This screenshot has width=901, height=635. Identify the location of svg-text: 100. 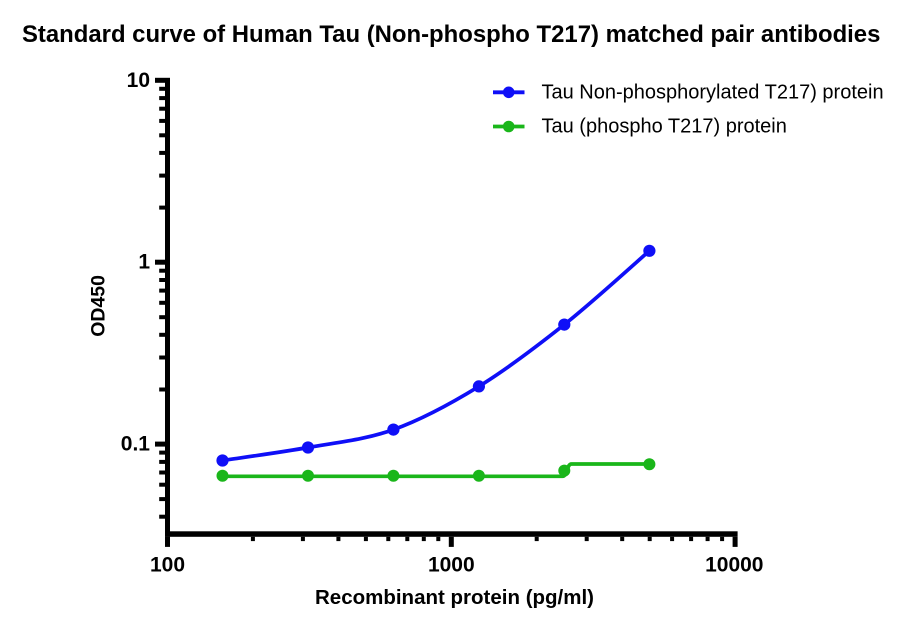
(167, 564).